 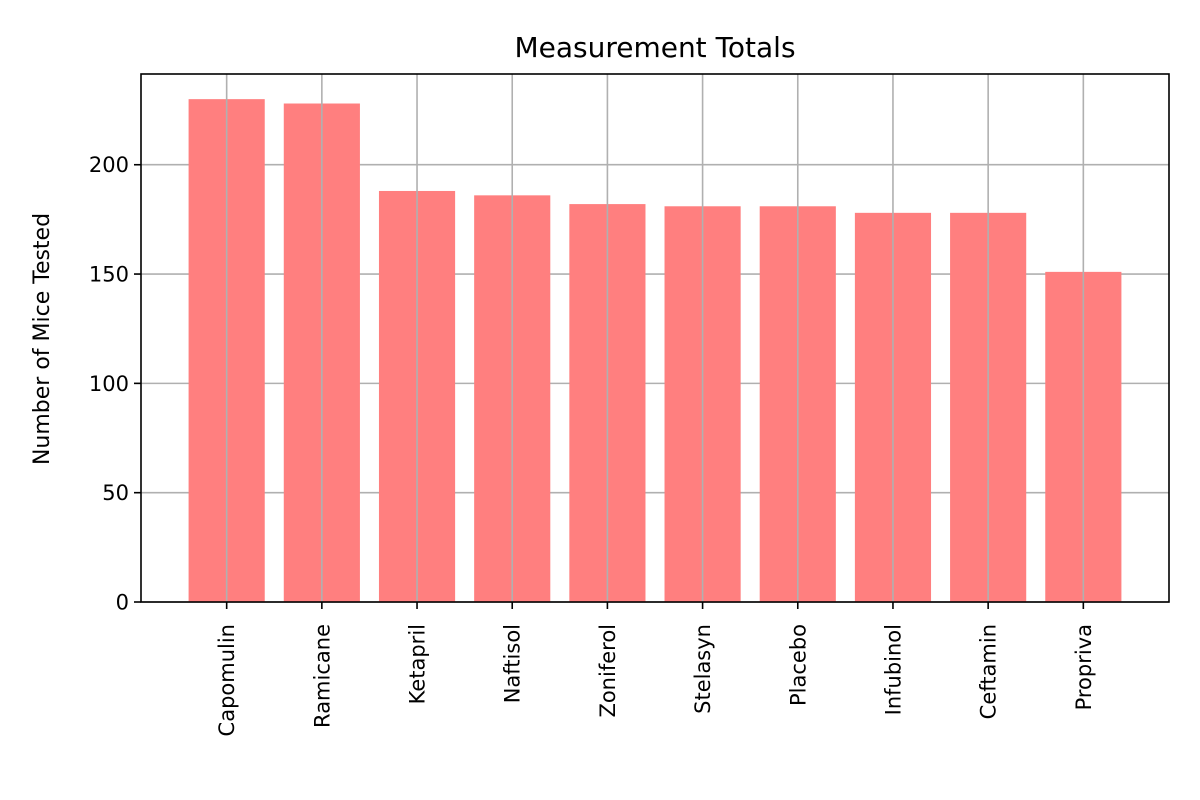 What do you see at coordinates (989, 671) in the screenshot?
I see `x-tick-label: Ceftamin` at bounding box center [989, 671].